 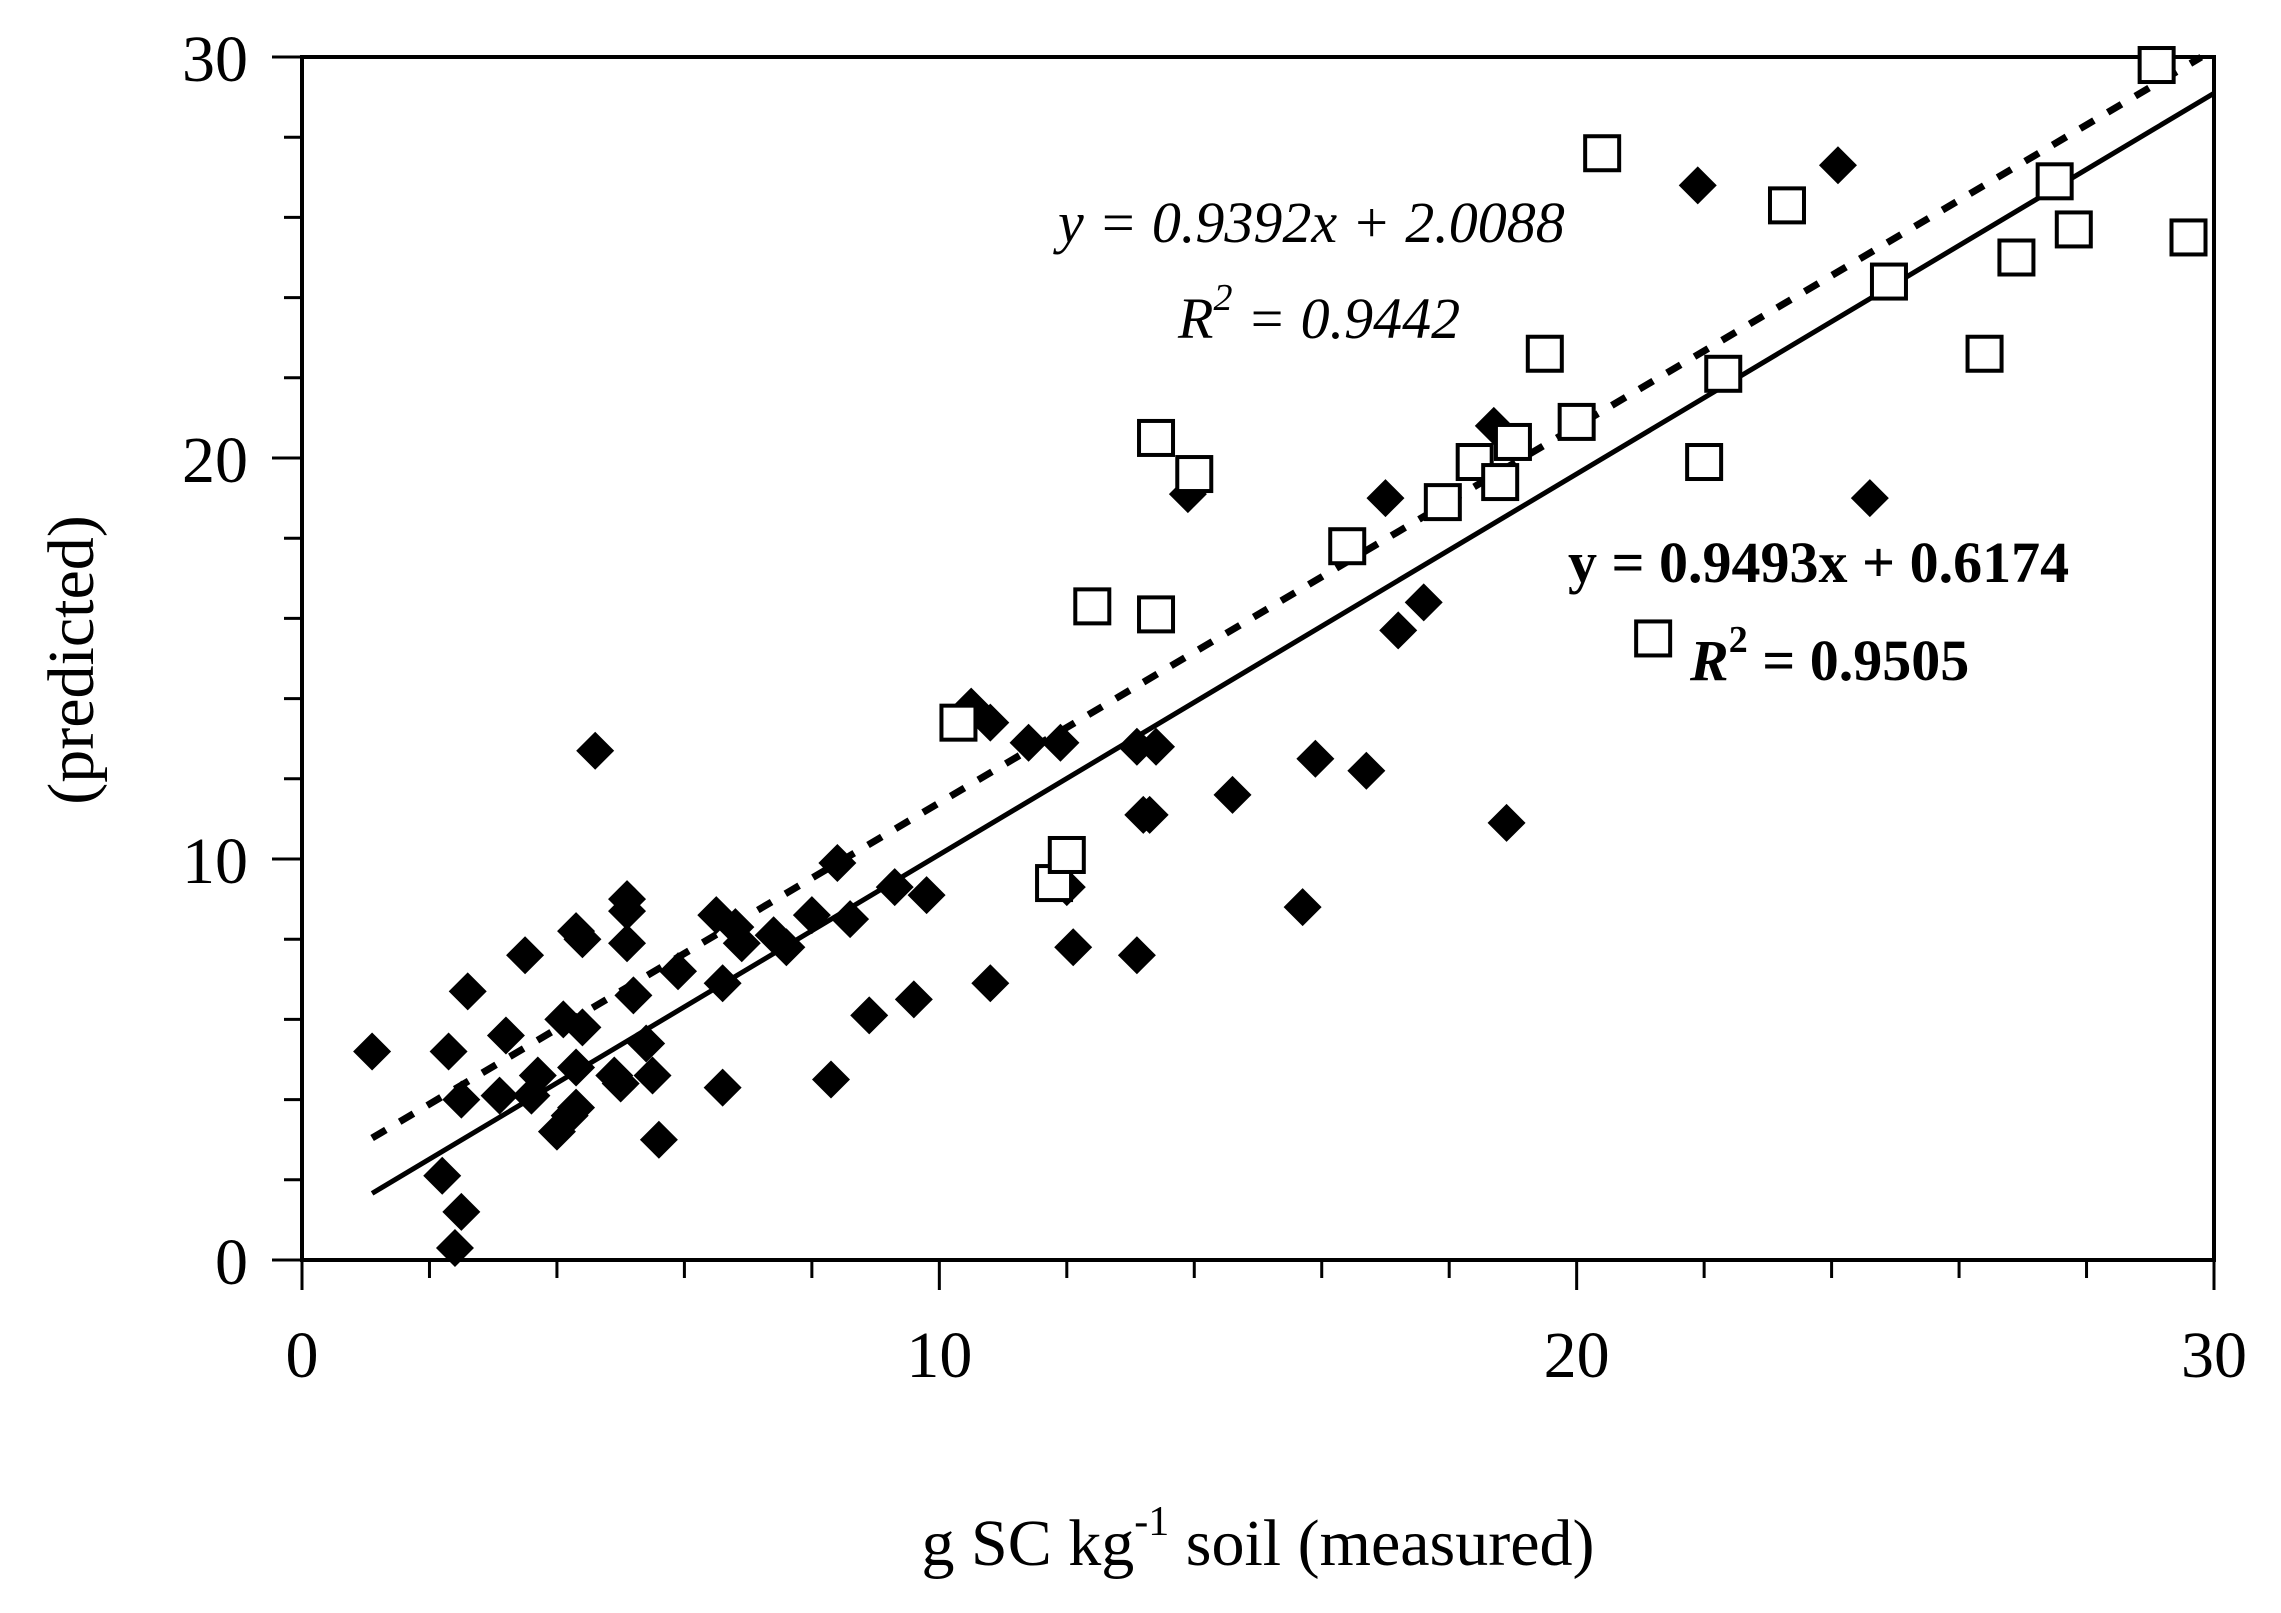 I want to click on y-tick-label: 20, so click(x=215, y=460).